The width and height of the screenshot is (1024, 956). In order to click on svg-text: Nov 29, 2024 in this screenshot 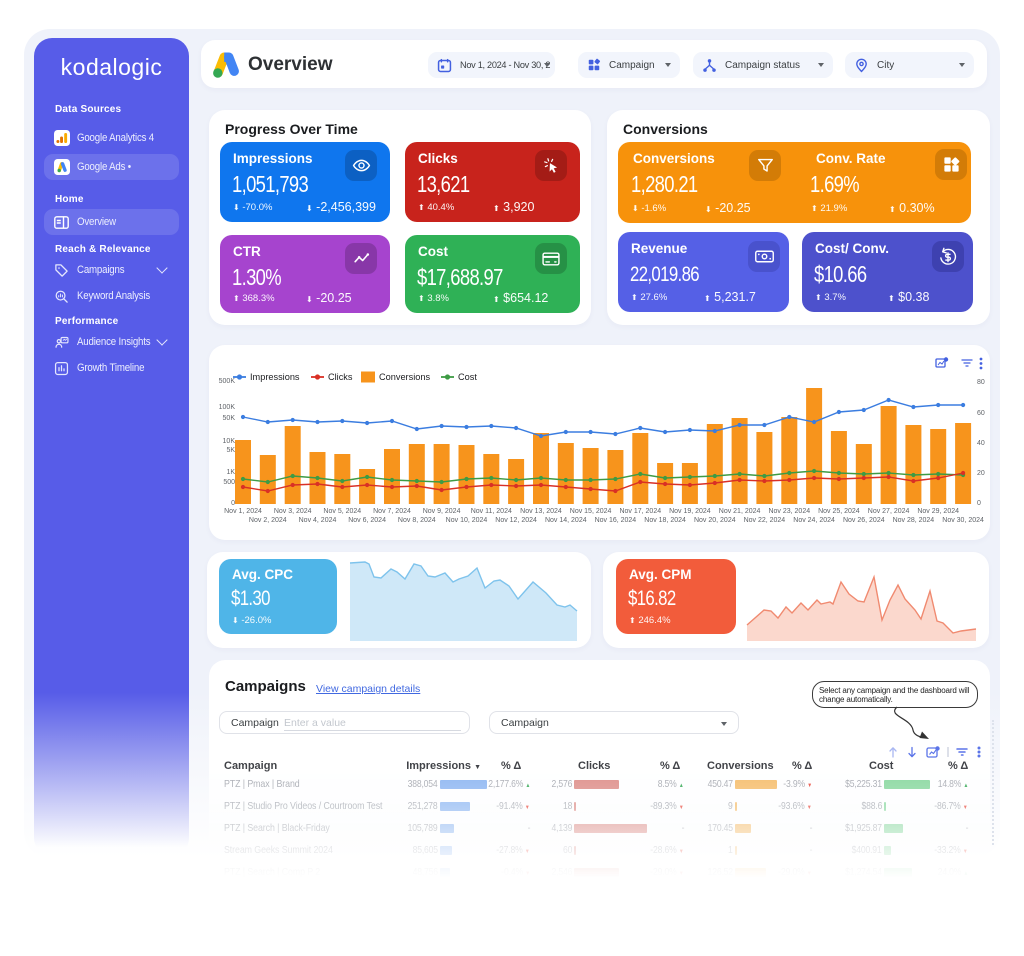, I will do `click(938, 511)`.